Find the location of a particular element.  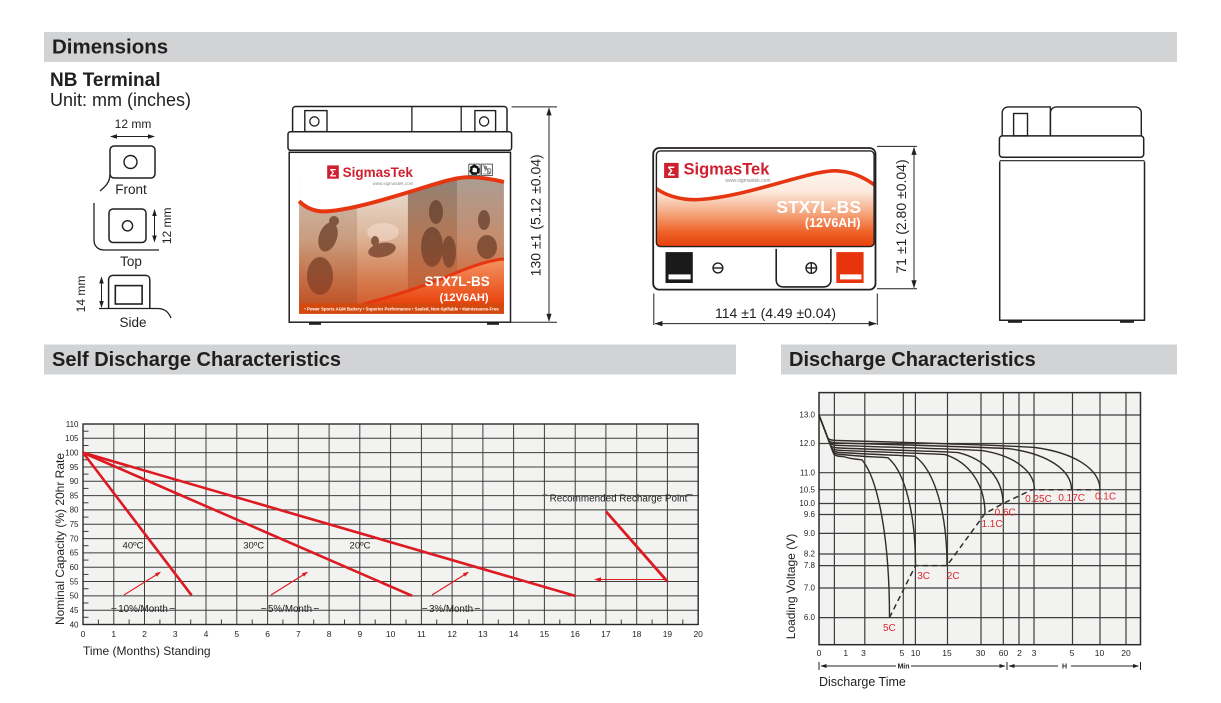

svg-text: 30 is located at coordinates (981, 653).